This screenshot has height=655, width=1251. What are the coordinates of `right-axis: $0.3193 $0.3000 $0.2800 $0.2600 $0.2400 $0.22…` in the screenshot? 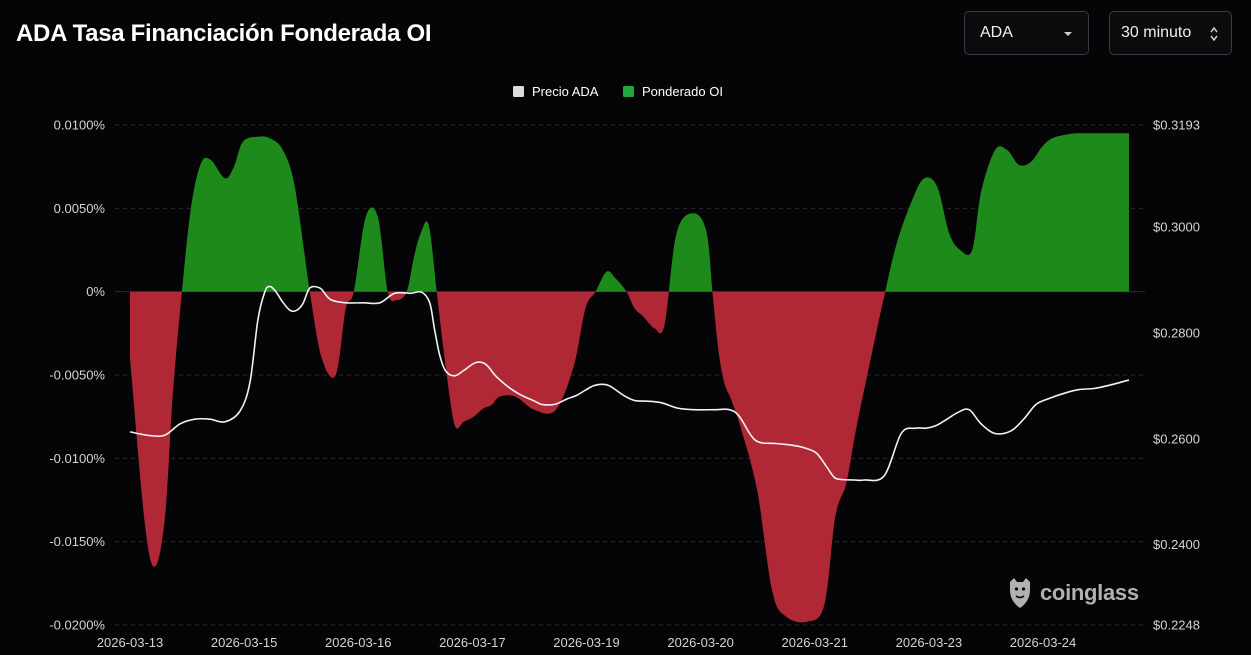 It's located at (1176, 375).